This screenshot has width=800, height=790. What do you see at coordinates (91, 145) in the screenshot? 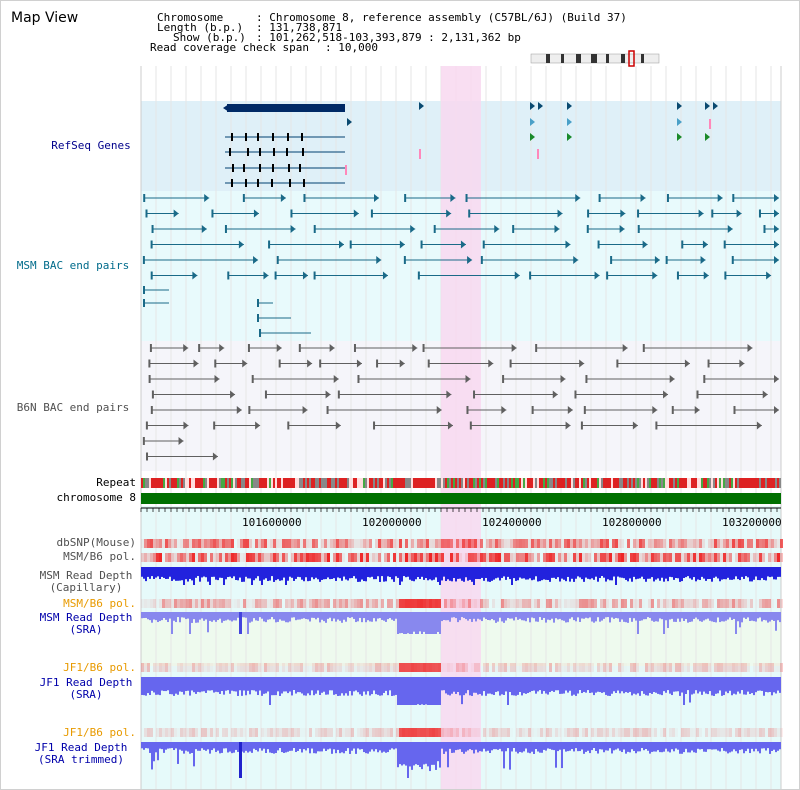
I see `track-label-refseq: RefSeq Genes` at bounding box center [91, 145].